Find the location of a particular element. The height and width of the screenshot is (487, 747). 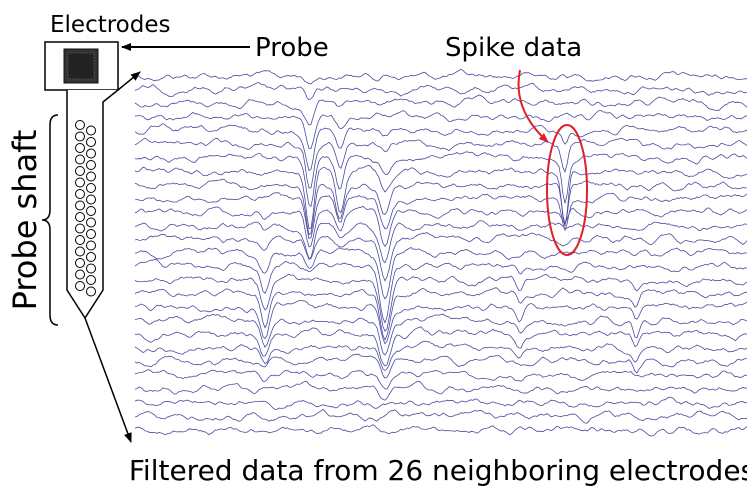

top-arrow is located at coordinates (129, 81).